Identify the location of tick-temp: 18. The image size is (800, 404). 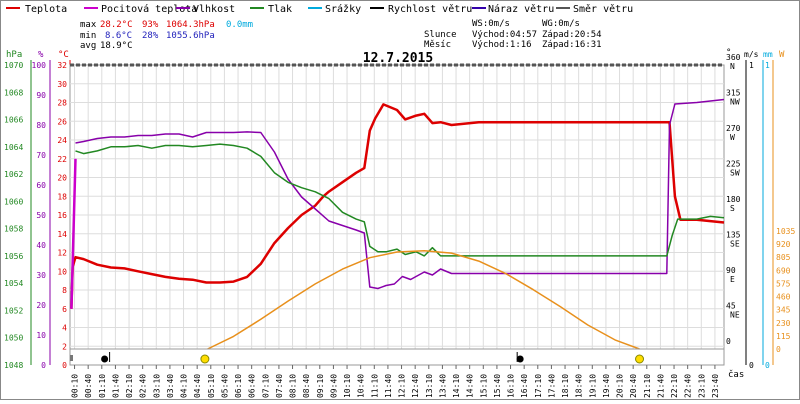
(62, 196).